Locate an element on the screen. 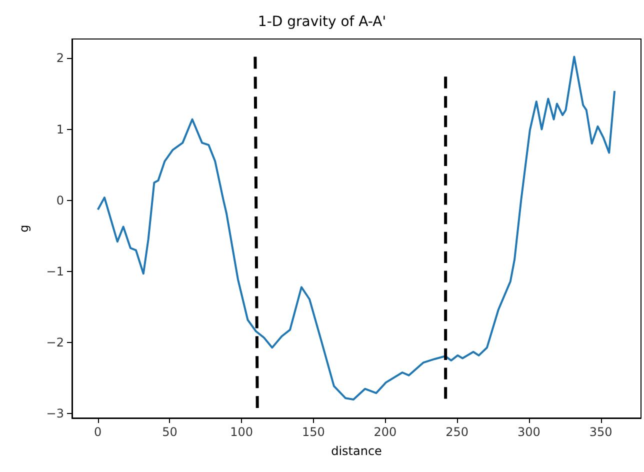  chart-title: 1-D gravity of A-A' is located at coordinates (322, 22).